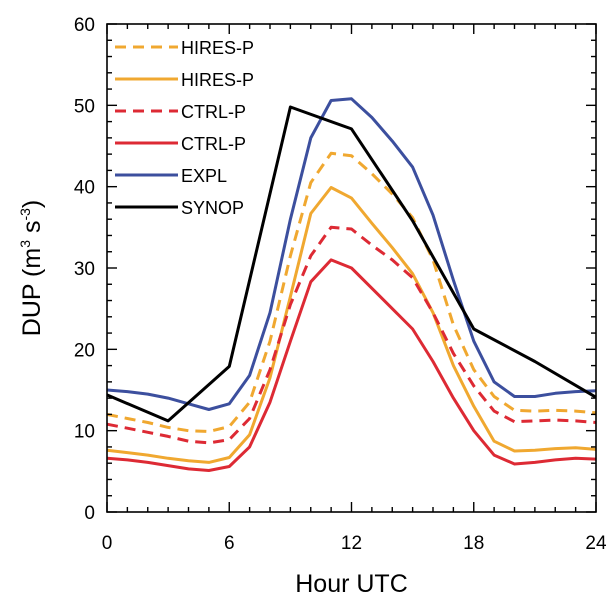 This screenshot has height=600, width=608. What do you see at coordinates (351, 543) in the screenshot?
I see `x-tick-label: 12` at bounding box center [351, 543].